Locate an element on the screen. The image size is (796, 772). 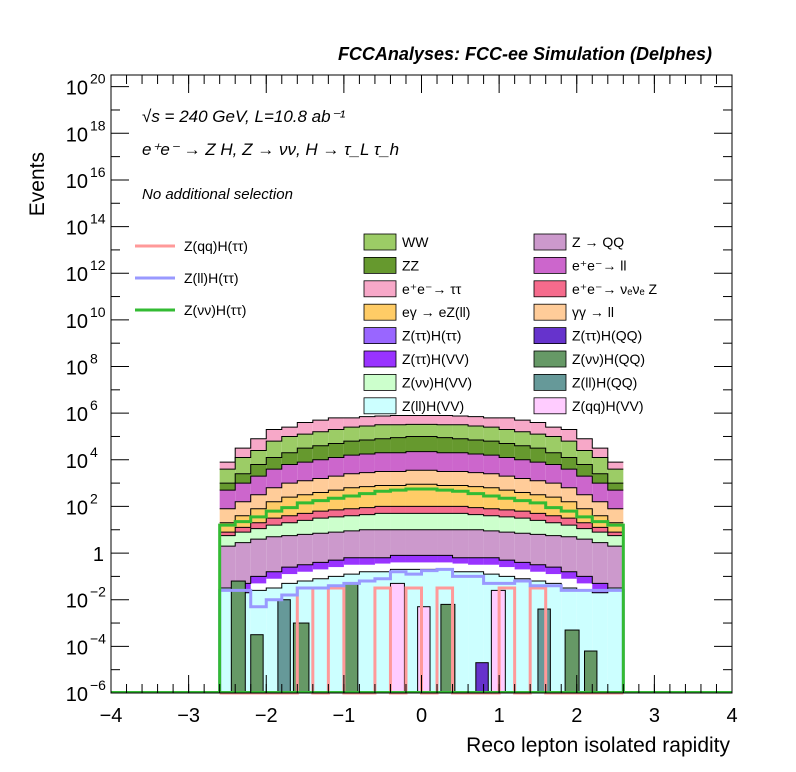
y-tick-exponent: 14 is located at coordinates (98, 219).